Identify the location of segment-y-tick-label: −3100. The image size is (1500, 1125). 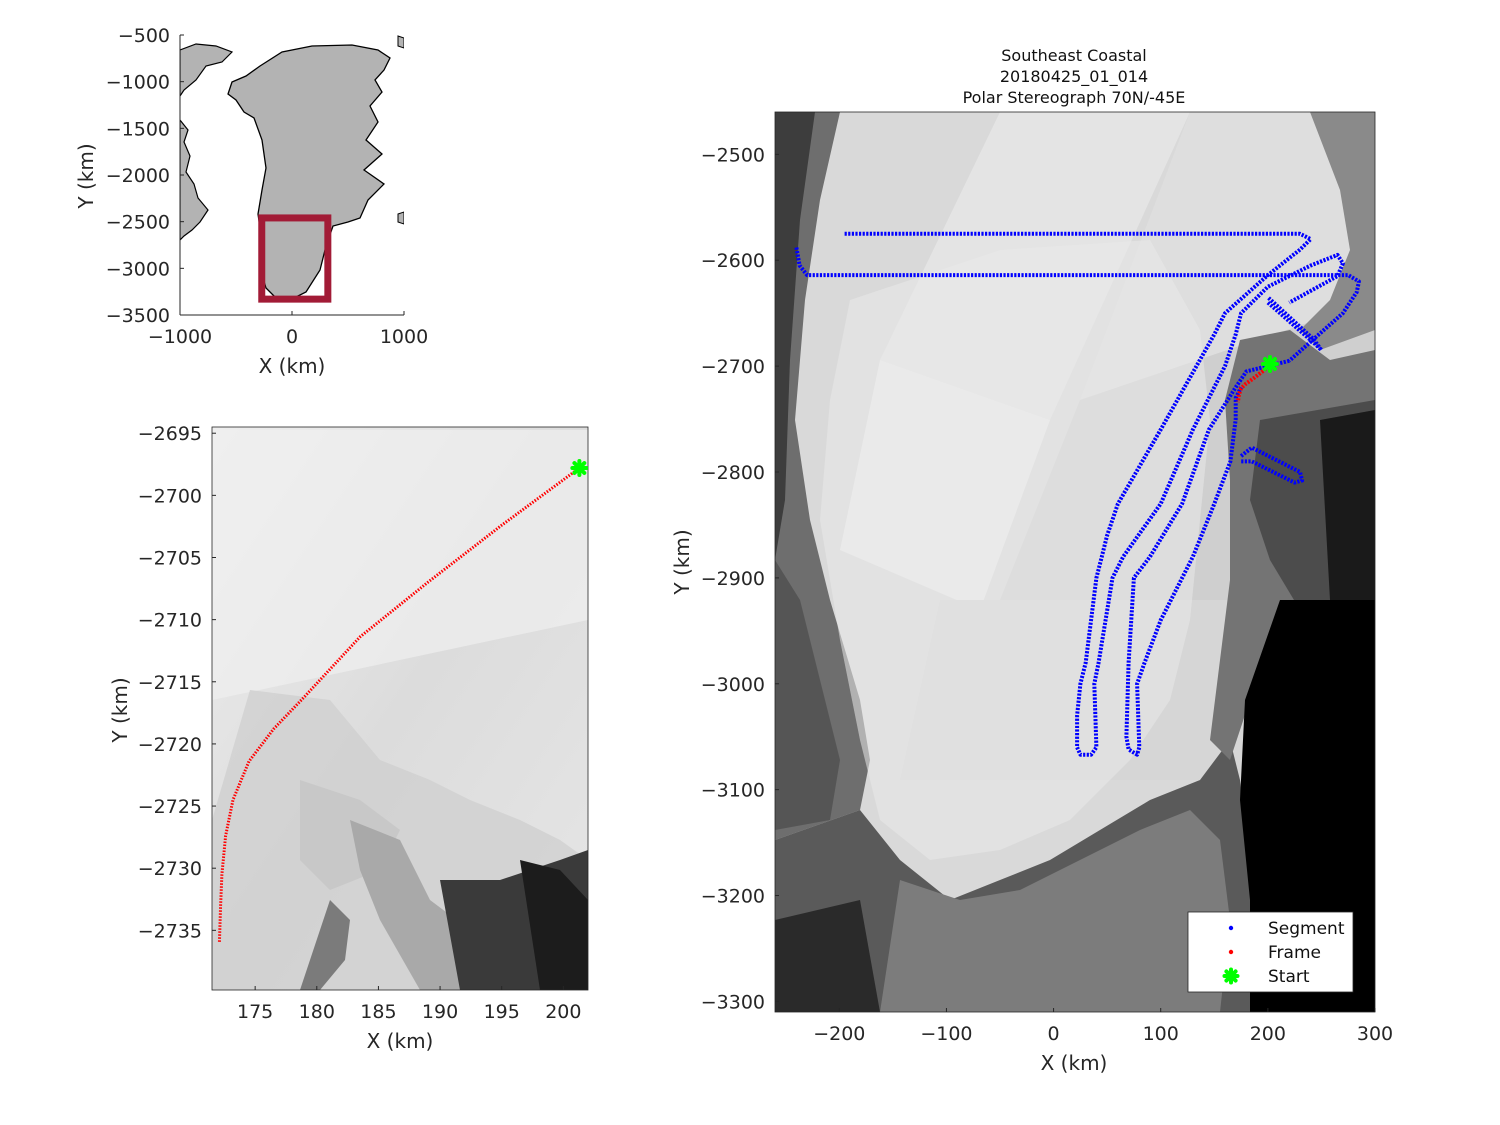
(733, 791).